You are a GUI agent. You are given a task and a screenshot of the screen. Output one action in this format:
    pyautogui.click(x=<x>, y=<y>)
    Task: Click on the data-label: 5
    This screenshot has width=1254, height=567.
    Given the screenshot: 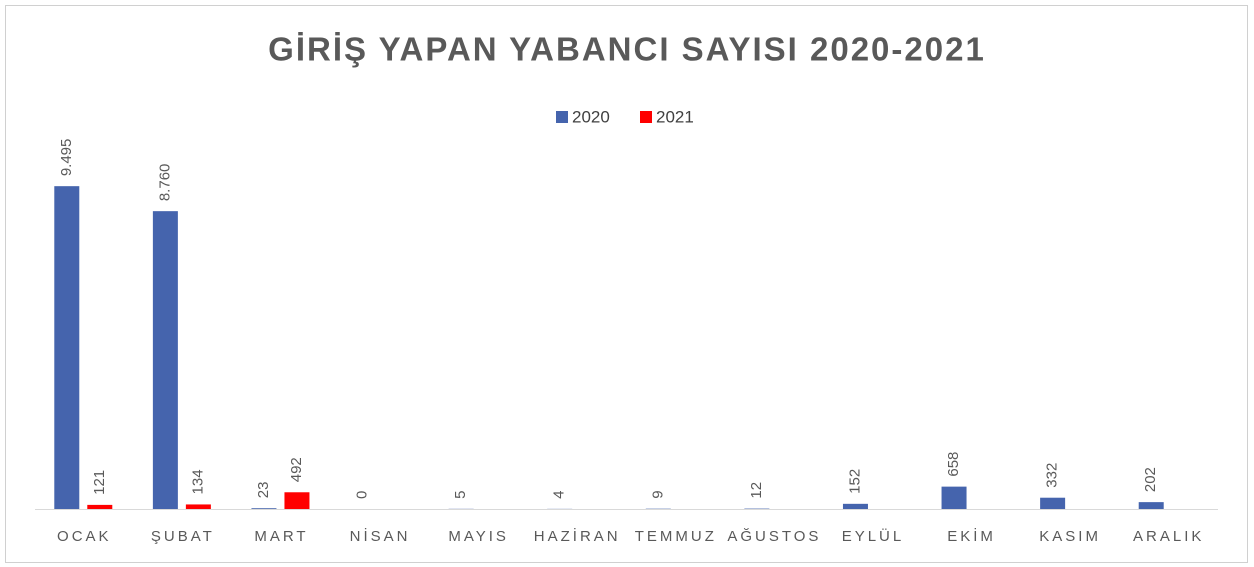 What is the action you would take?
    pyautogui.click(x=460, y=494)
    